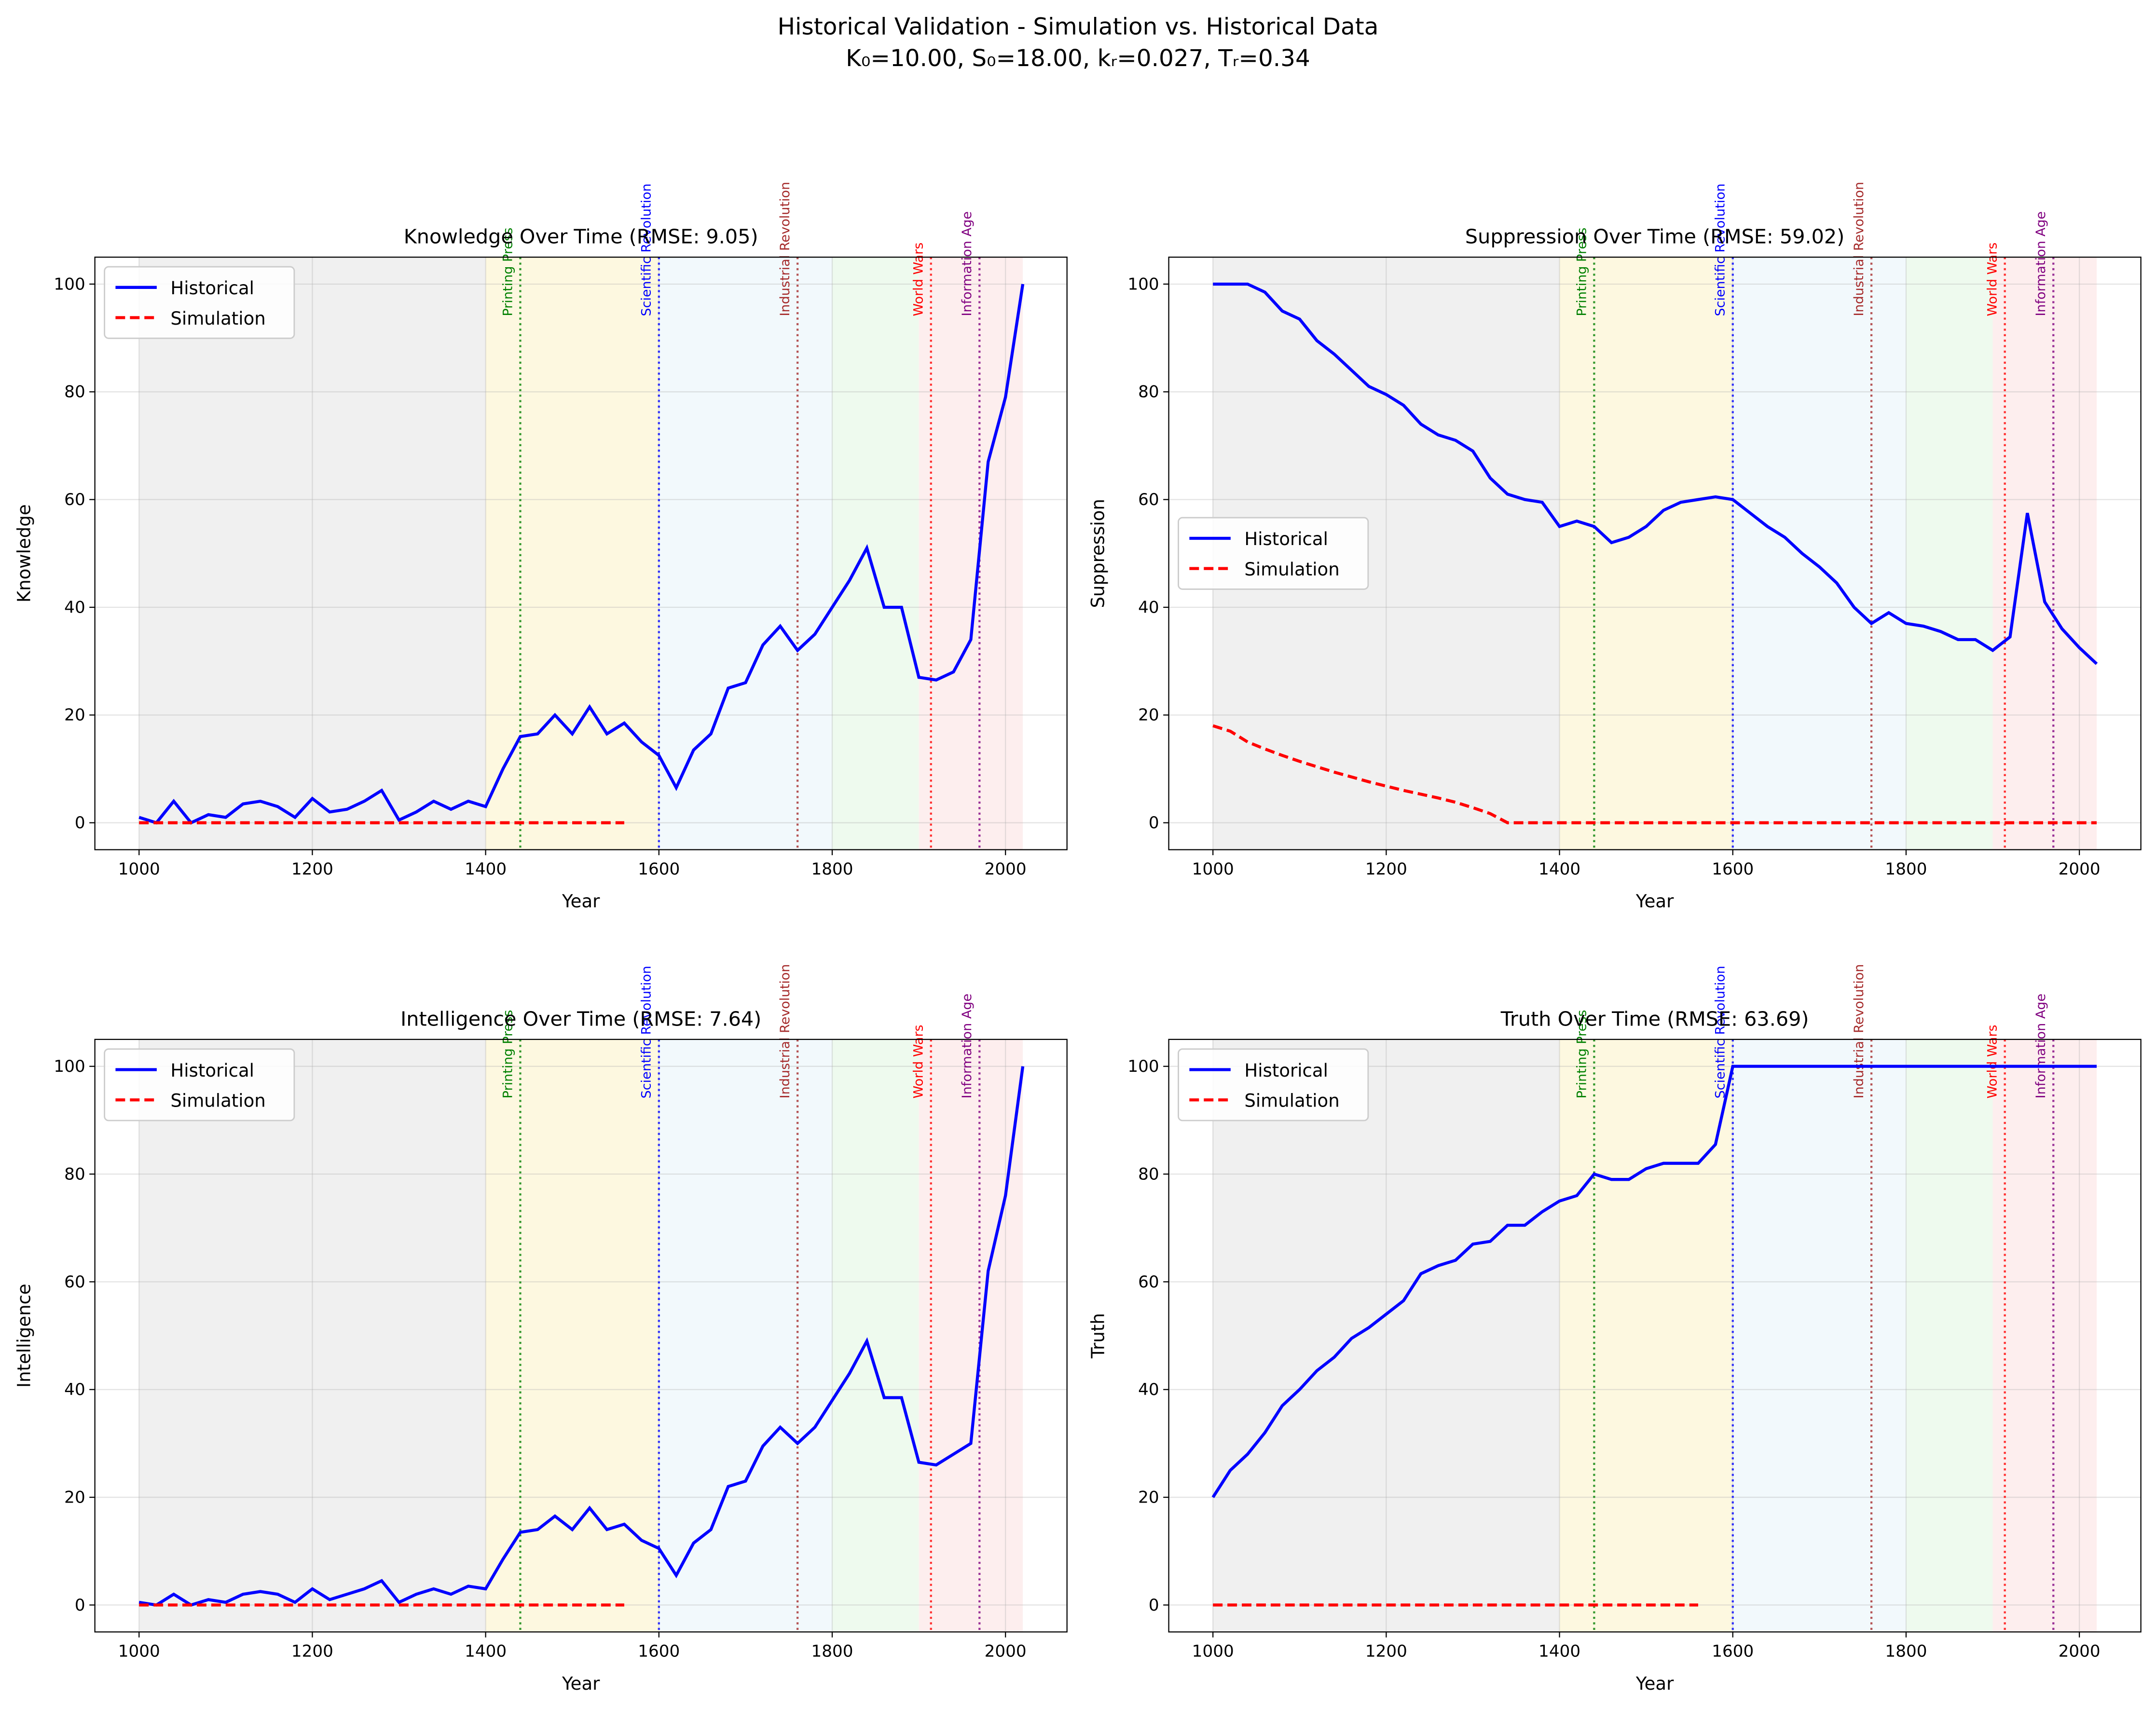 The height and width of the screenshot is (1709, 2156). Describe the element at coordinates (1654, 1018) in the screenshot. I see `chart-title: Truth Over Time (RMSE: 63.69)` at that location.